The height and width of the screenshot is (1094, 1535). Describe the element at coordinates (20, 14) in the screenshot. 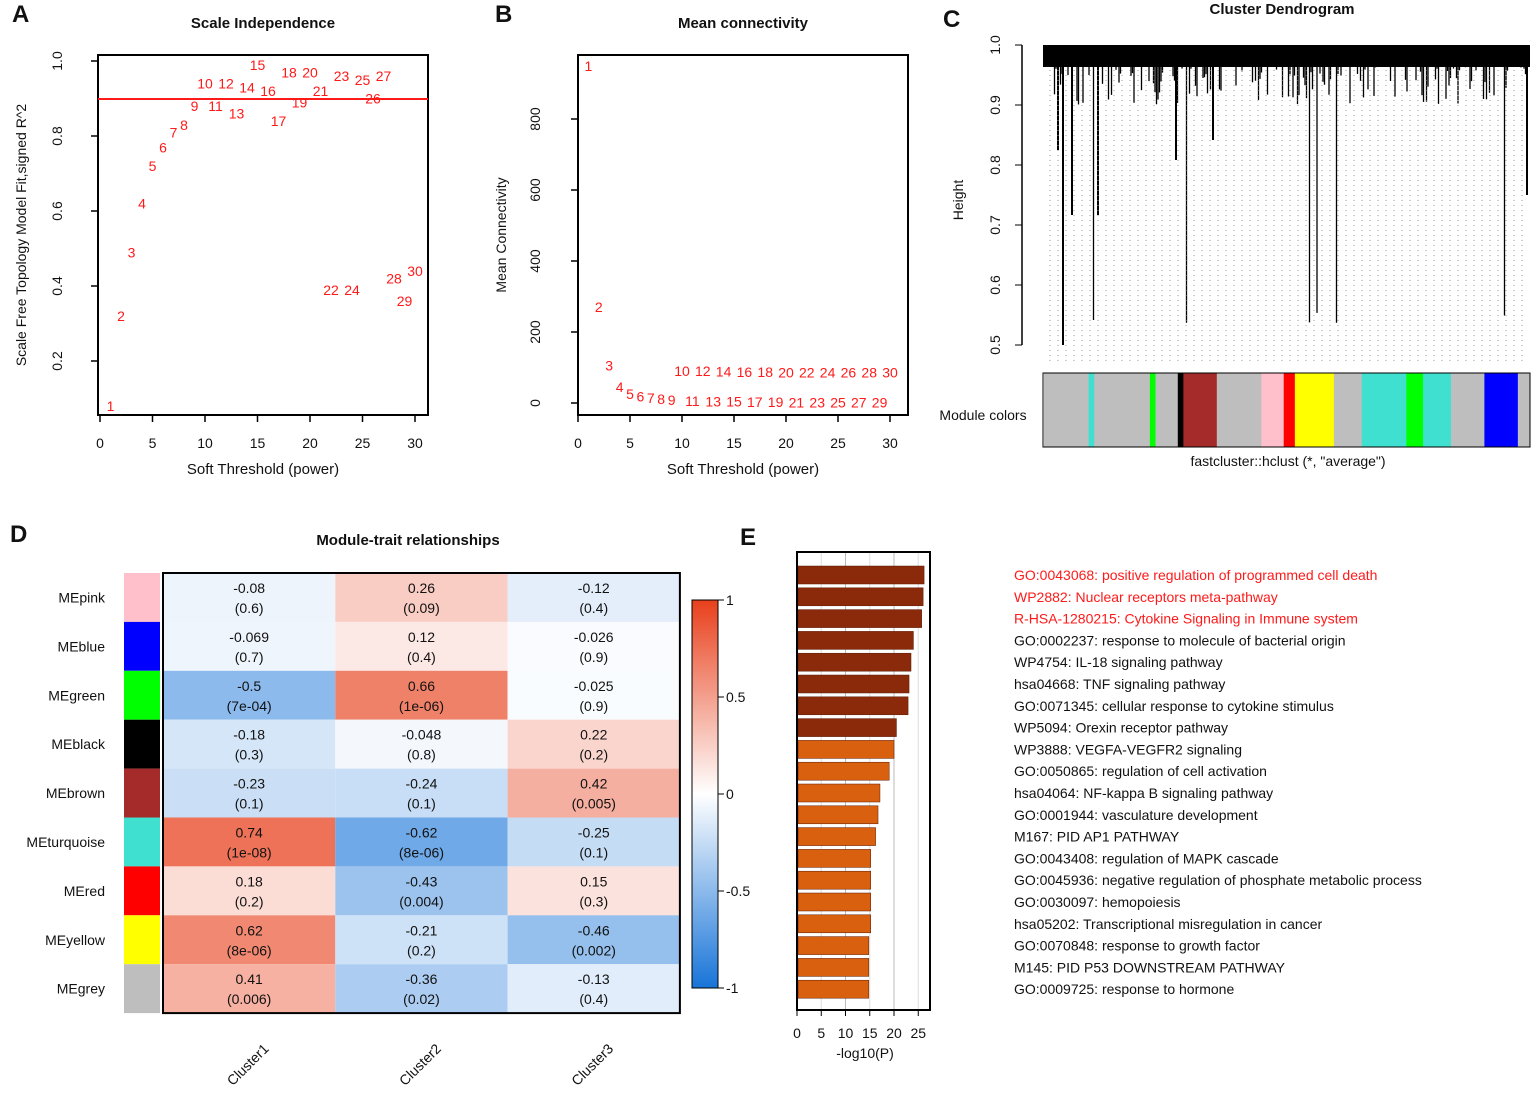

I see `panel-letter: A` at that location.